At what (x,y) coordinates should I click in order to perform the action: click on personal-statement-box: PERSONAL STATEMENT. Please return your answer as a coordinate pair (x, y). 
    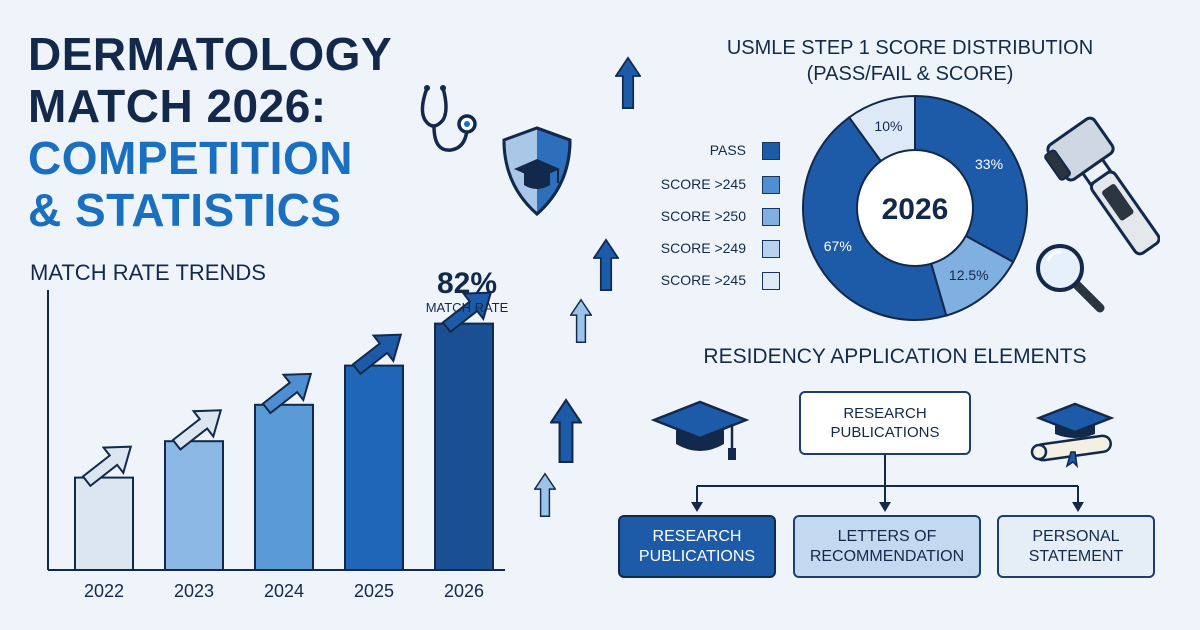
    Looking at the image, I should click on (1076, 546).